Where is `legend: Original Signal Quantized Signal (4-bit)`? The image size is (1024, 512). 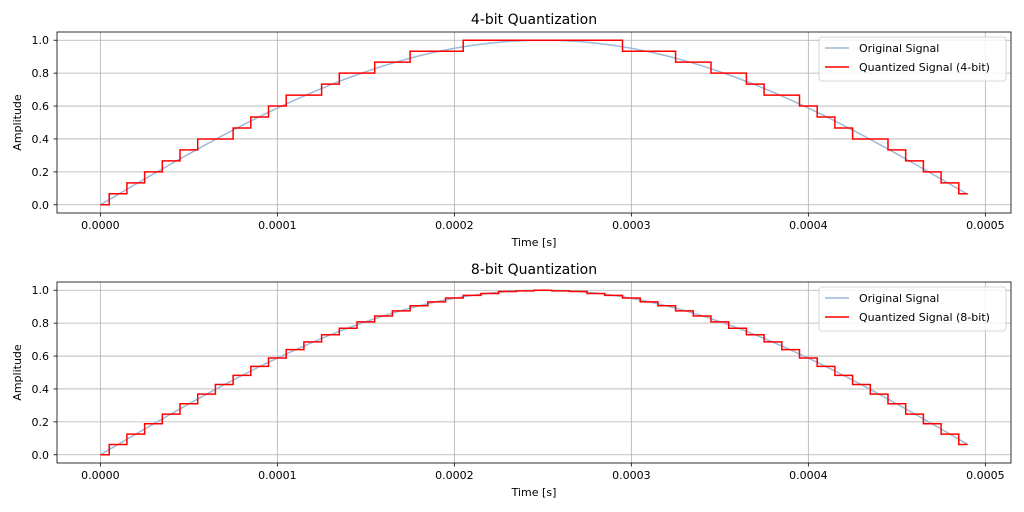 legend: Original Signal Quantized Signal (4-bit) is located at coordinates (912, 59).